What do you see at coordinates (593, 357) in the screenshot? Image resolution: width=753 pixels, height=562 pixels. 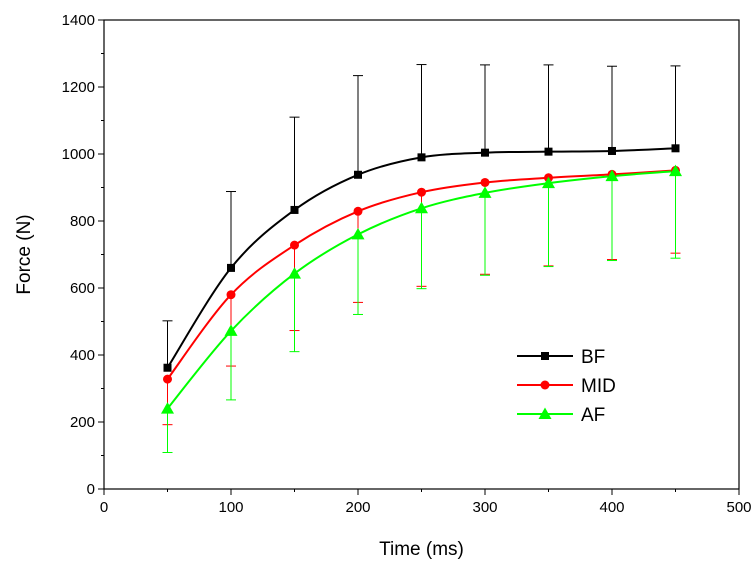 I see `legend-label-bf: BF` at bounding box center [593, 357].